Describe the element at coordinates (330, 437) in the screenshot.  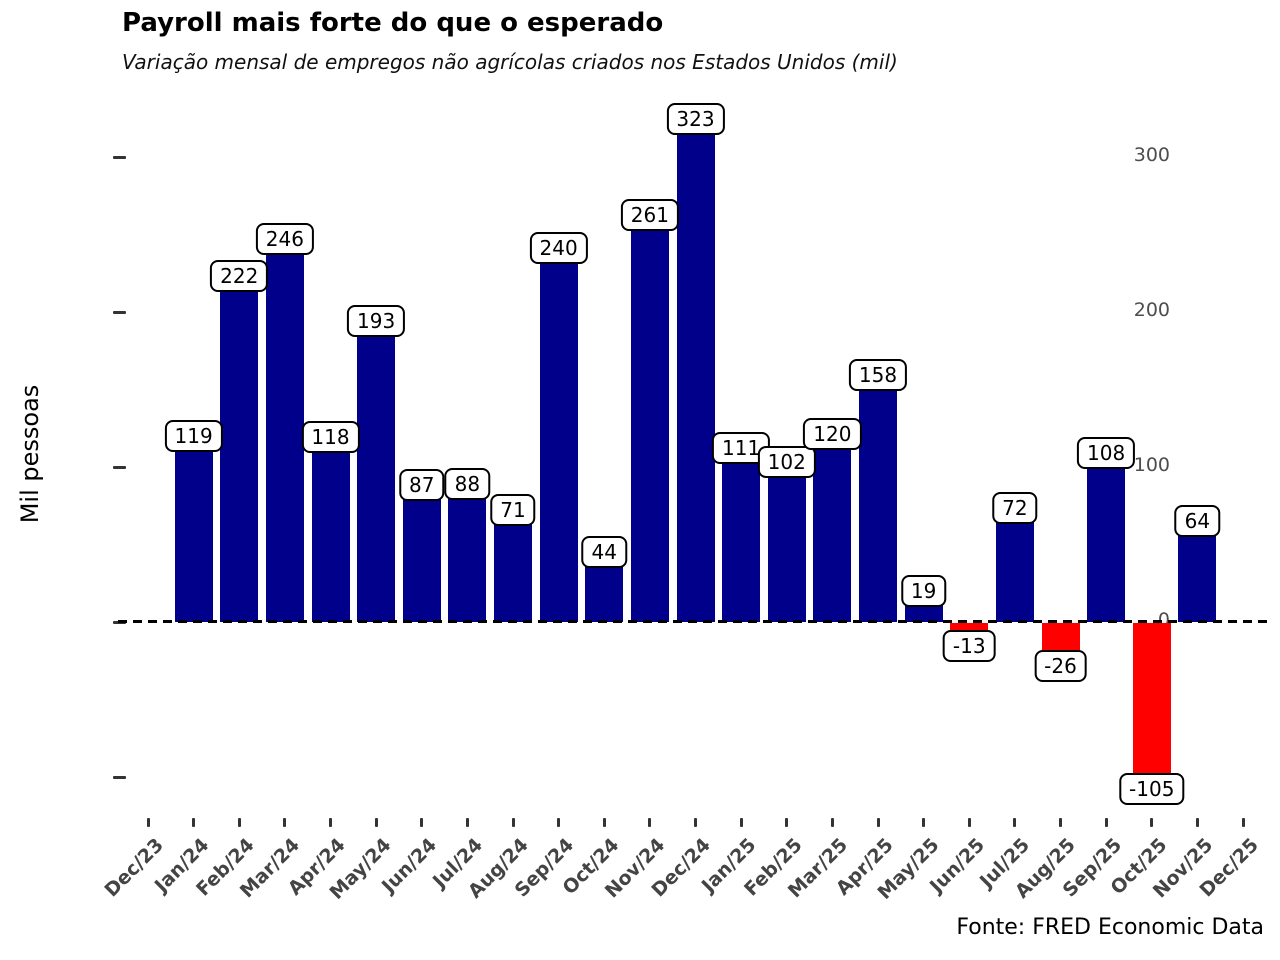
I see `bar-value-label: 118` at that location.